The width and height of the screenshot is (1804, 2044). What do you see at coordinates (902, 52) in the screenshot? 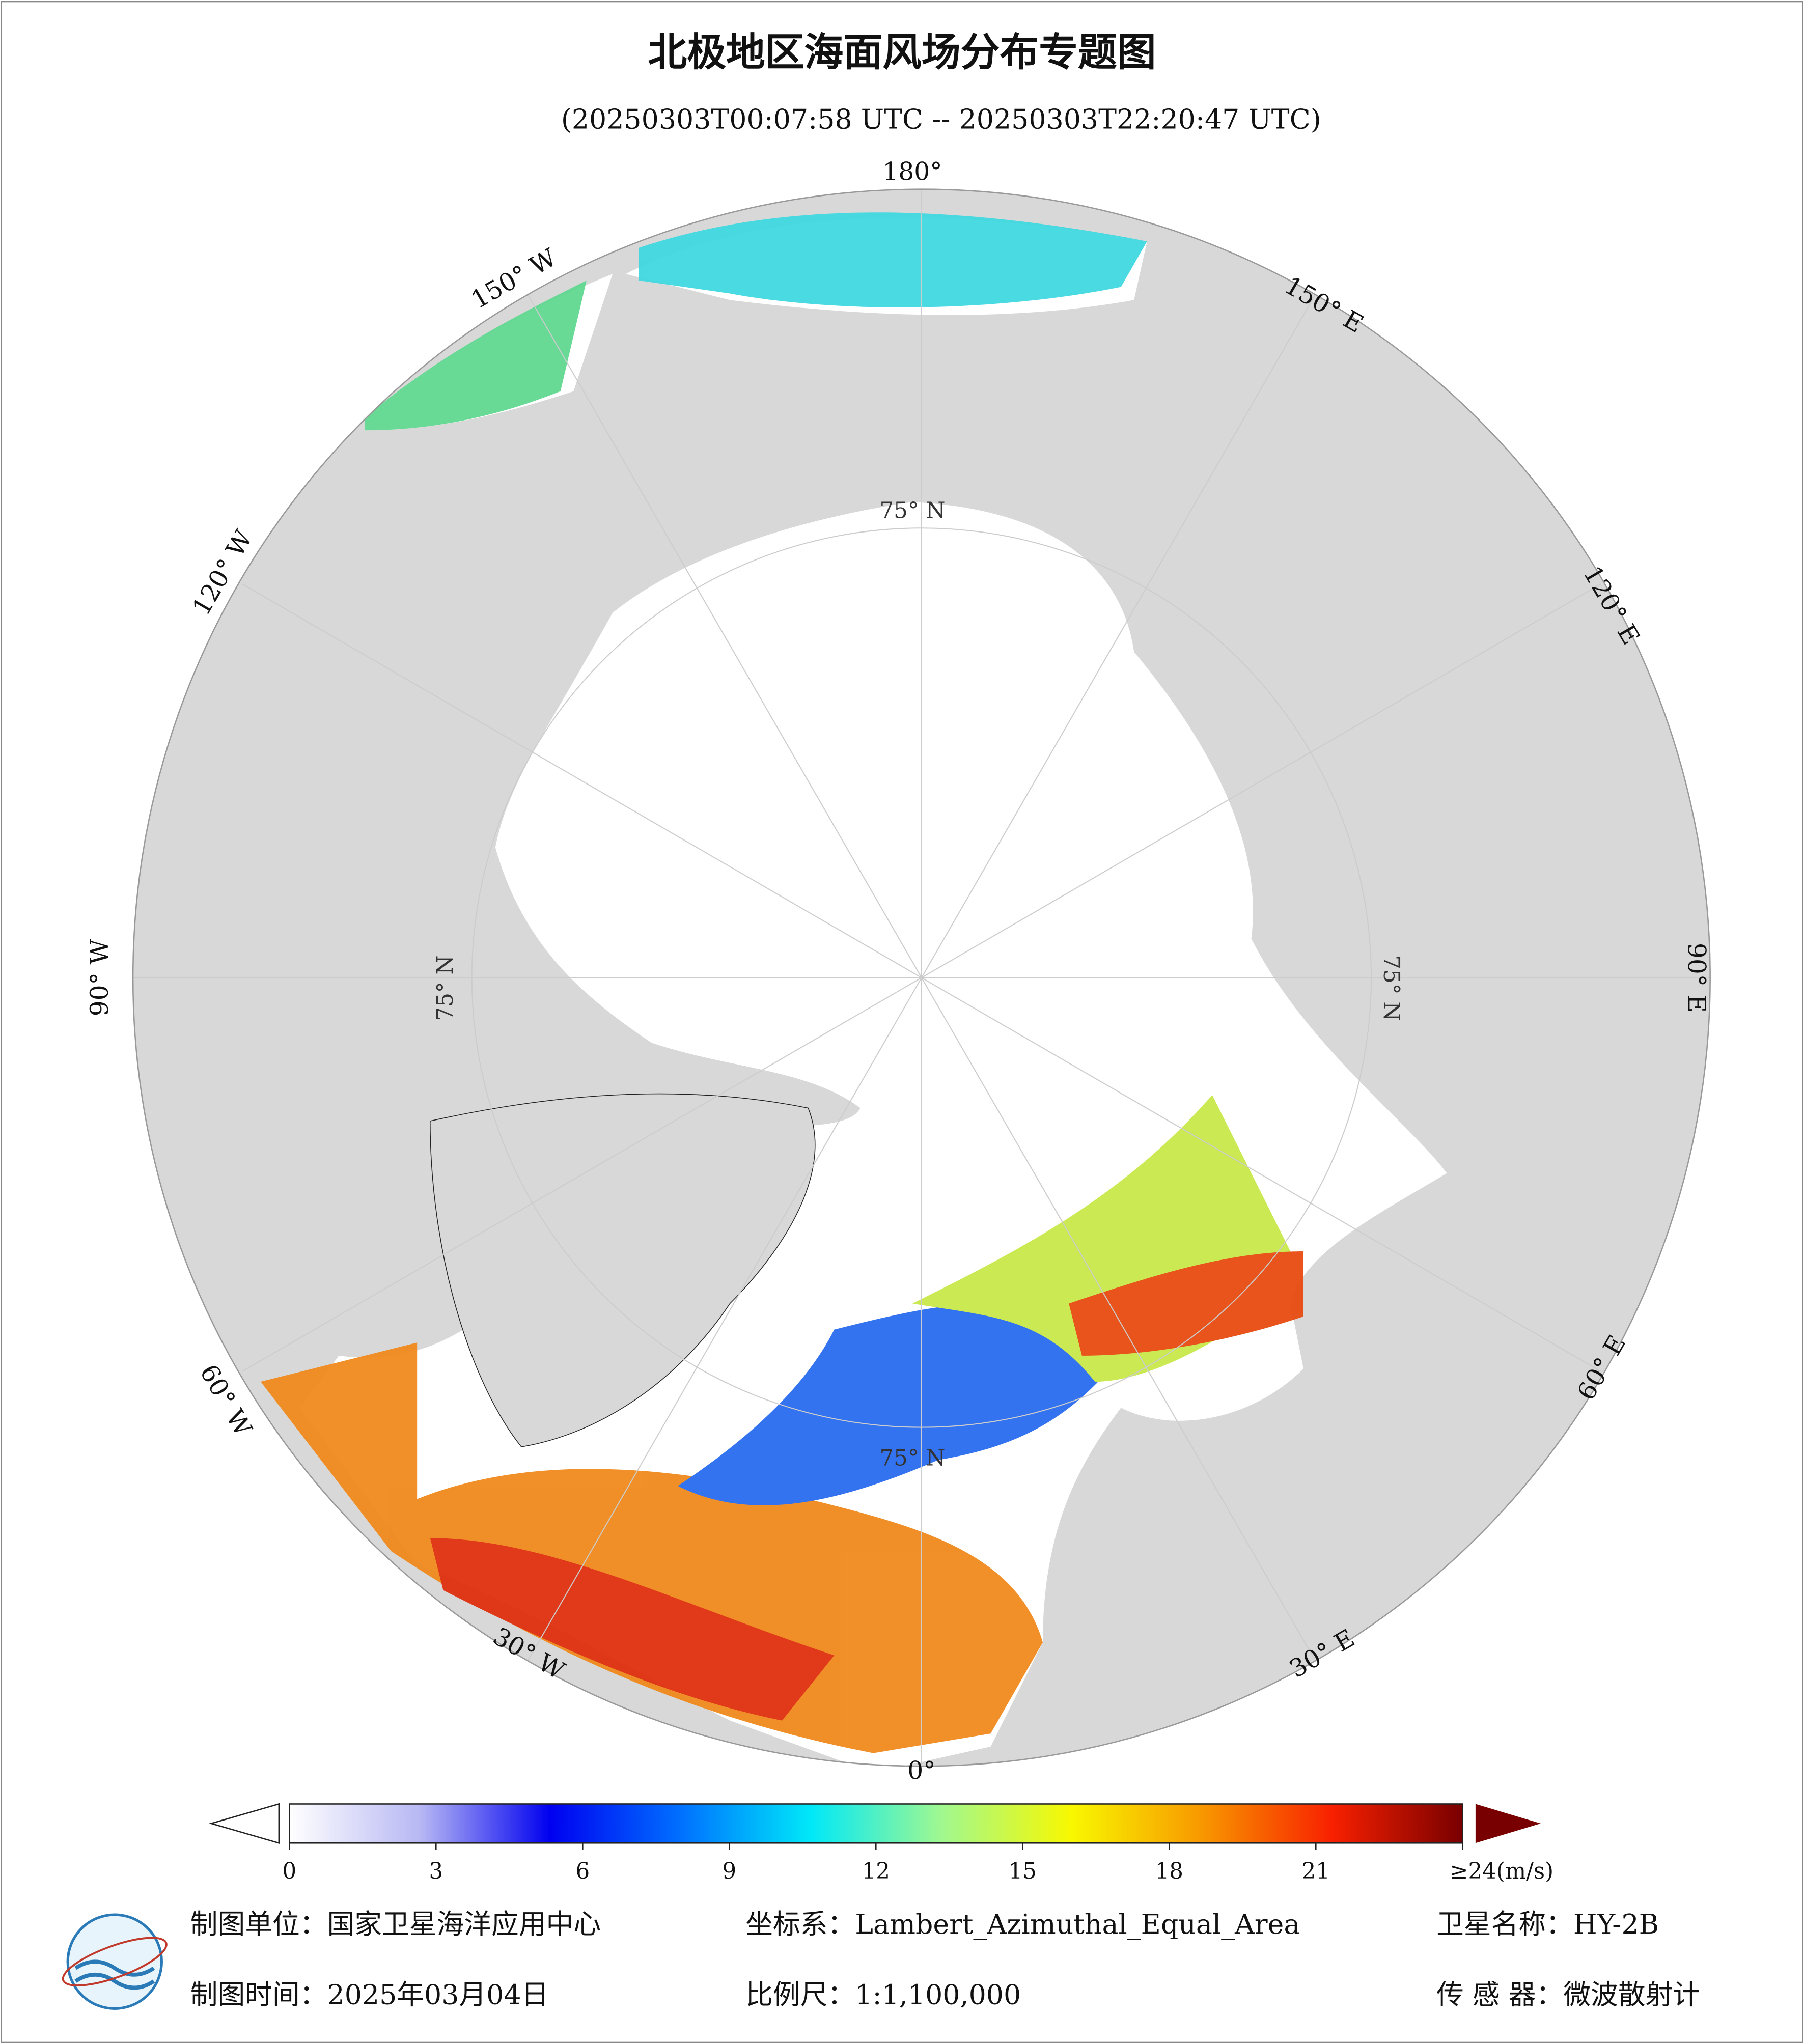
I see `title: 北极地区海面风场分布专题图` at bounding box center [902, 52].